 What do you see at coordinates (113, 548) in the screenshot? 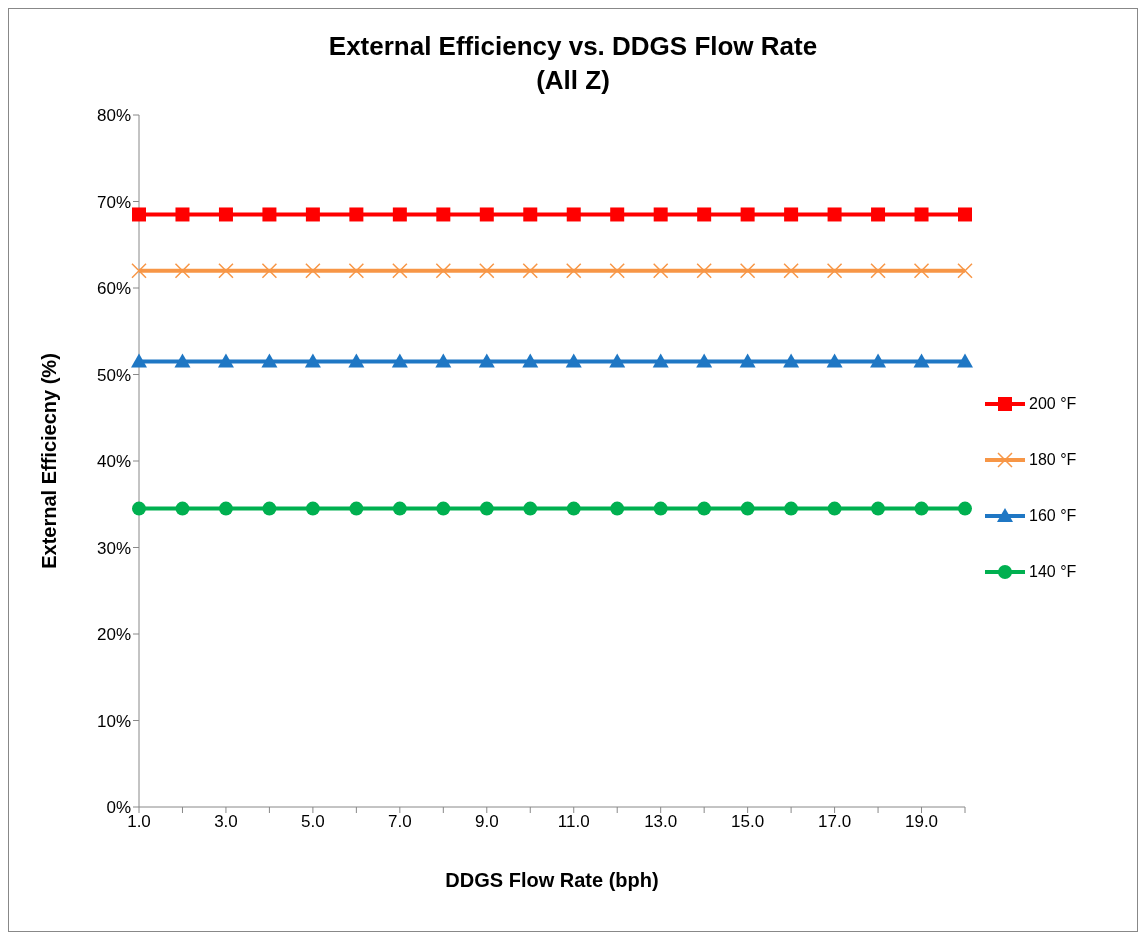
I see `y-tick-label: 30%` at bounding box center [113, 548].